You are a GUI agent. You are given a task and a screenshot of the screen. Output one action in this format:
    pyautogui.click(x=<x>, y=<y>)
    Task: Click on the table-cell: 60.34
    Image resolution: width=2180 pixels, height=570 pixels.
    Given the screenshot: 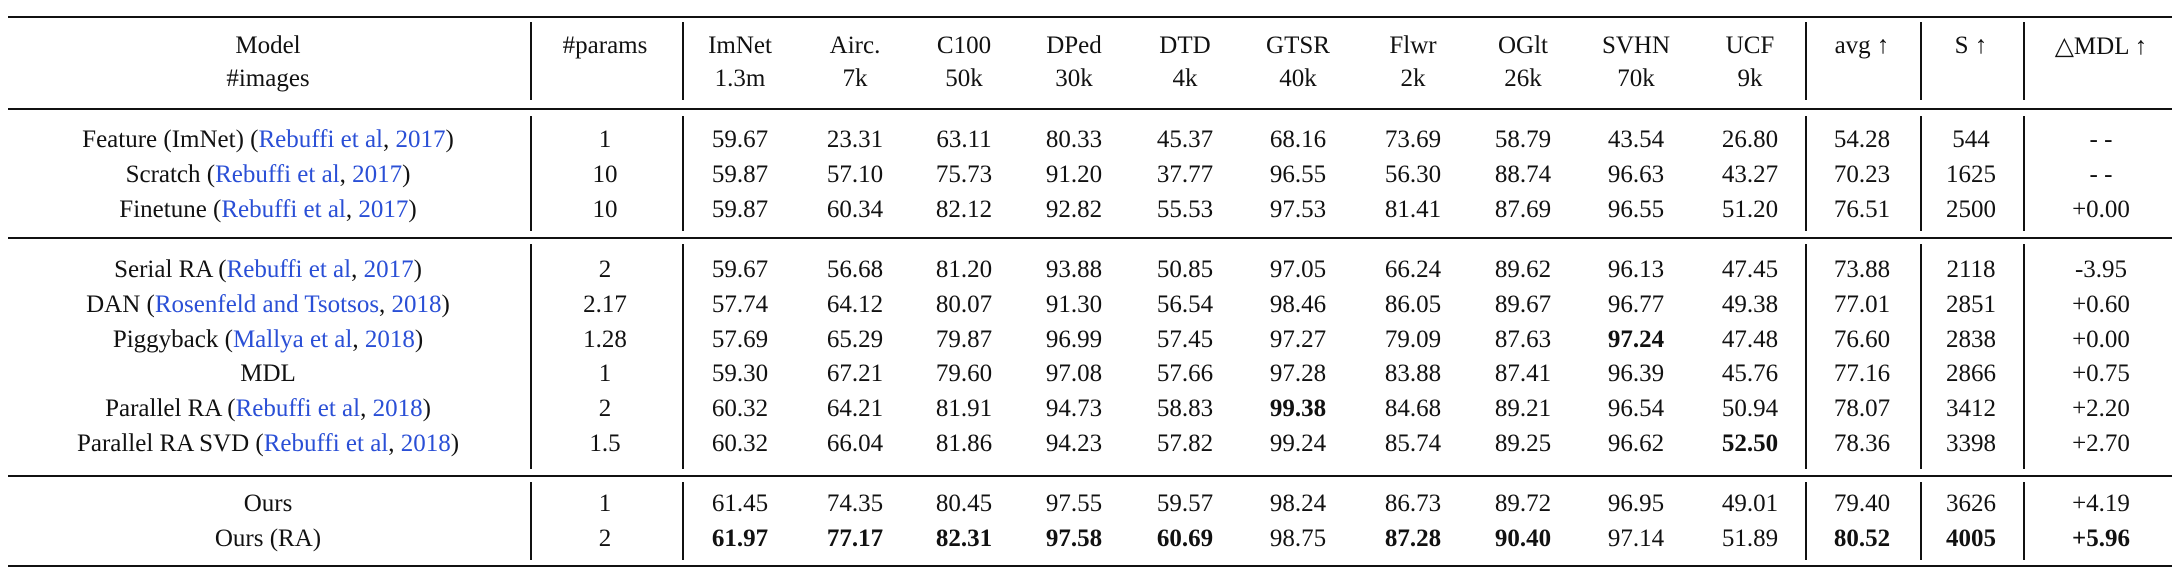 What is the action you would take?
    pyautogui.click(x=855, y=209)
    